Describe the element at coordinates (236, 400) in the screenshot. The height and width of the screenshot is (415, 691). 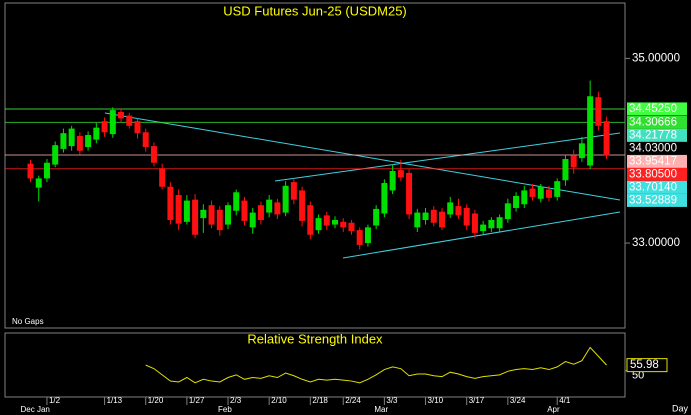
I see `x-tick-label: 2/3` at that location.